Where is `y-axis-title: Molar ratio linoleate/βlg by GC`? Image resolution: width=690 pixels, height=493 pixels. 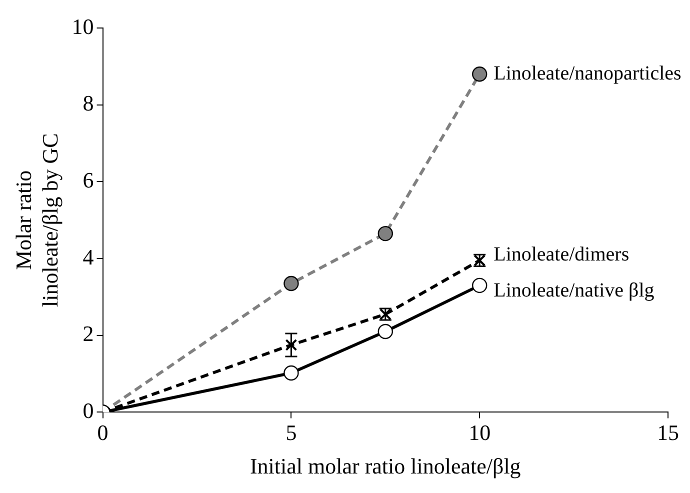 y-axis-title: Molar ratio linoleate/βlg by GC is located at coordinates (36, 220).